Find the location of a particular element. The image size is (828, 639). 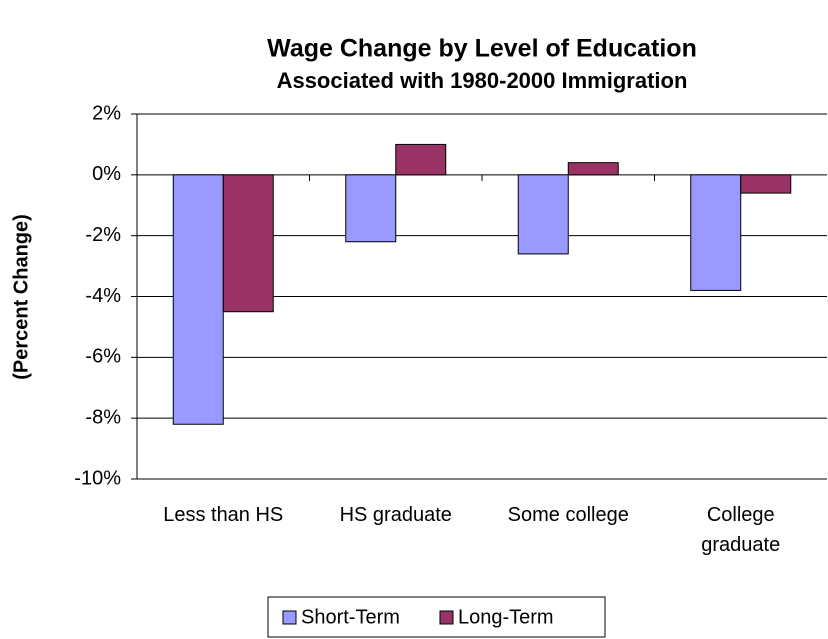

y-tick-label: -6% is located at coordinates (103, 357).